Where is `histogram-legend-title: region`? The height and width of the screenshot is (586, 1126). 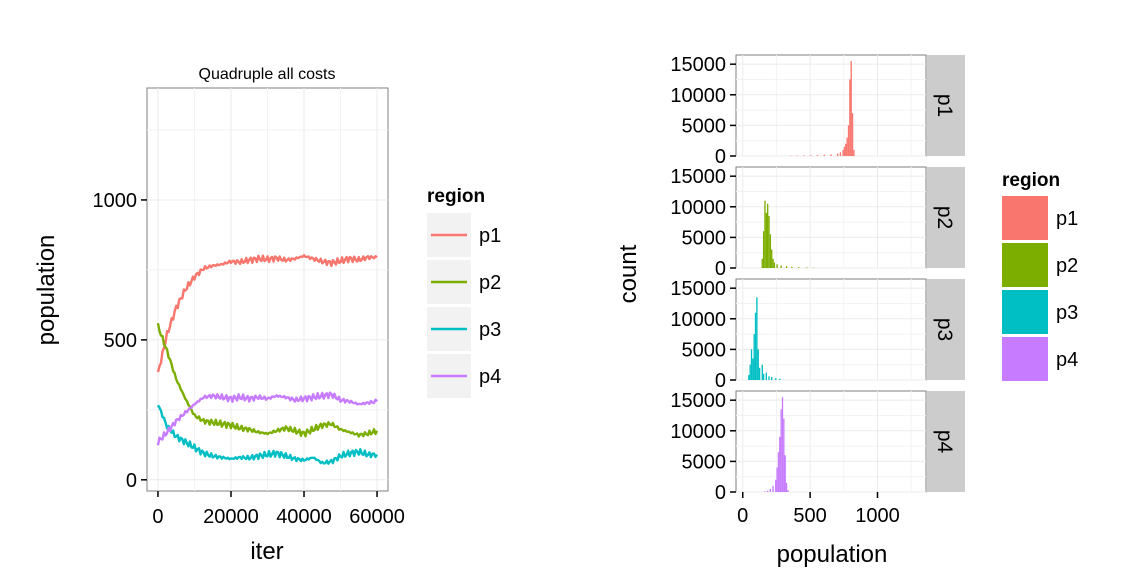 histogram-legend-title: region is located at coordinates (1031, 180).